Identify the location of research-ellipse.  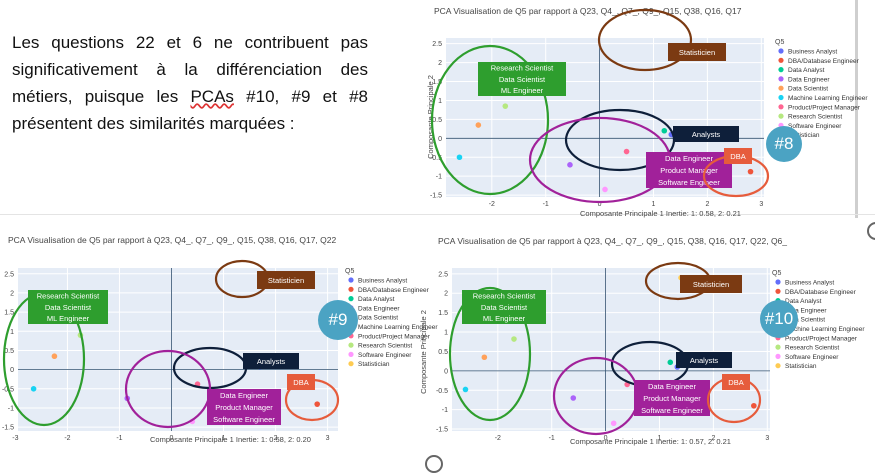
(490, 120).